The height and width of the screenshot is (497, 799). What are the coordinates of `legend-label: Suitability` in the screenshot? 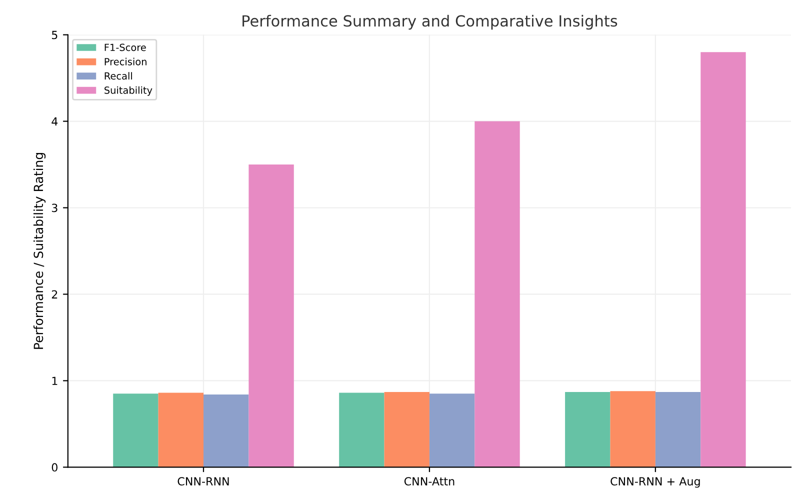 It's located at (128, 91).